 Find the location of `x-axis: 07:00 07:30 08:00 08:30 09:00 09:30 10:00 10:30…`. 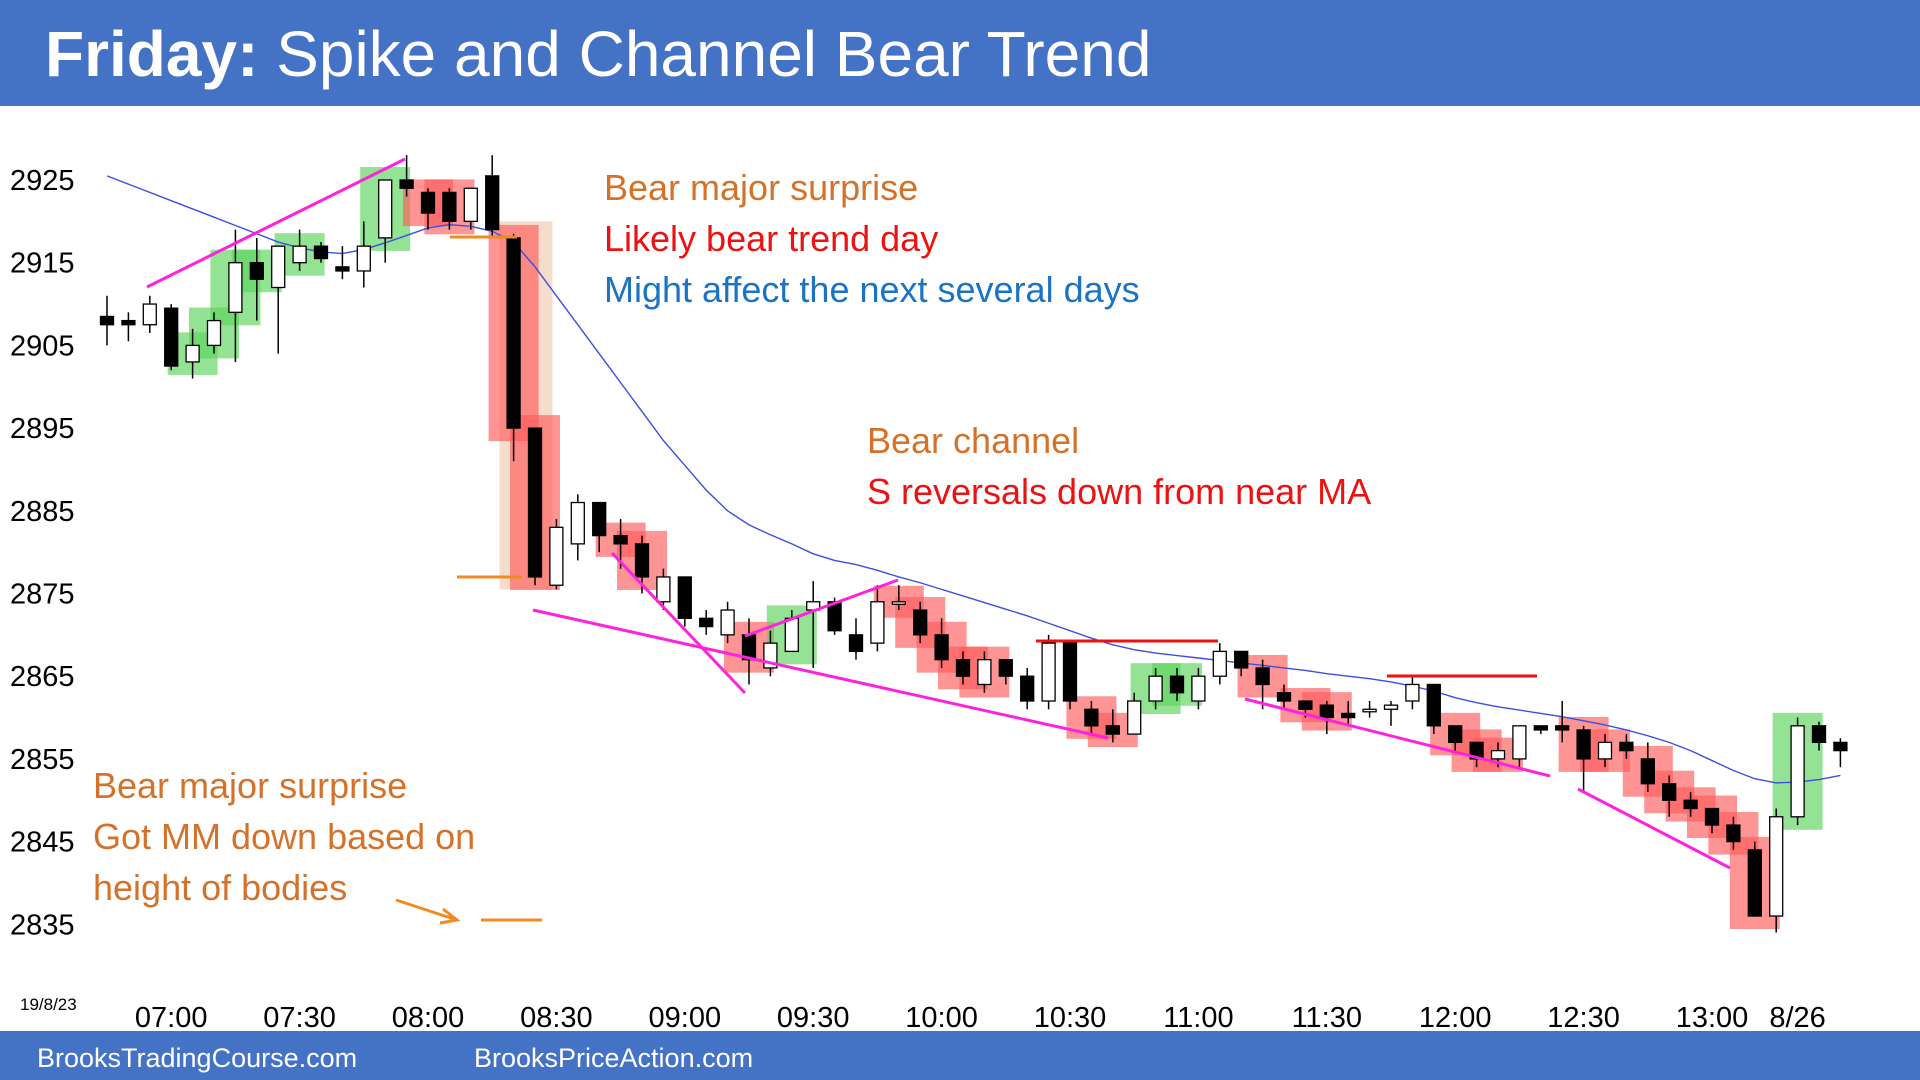

x-axis: 07:00 07:30 08:00 08:30 09:00 09:30 10:00 10:30… is located at coordinates (923, 1014).